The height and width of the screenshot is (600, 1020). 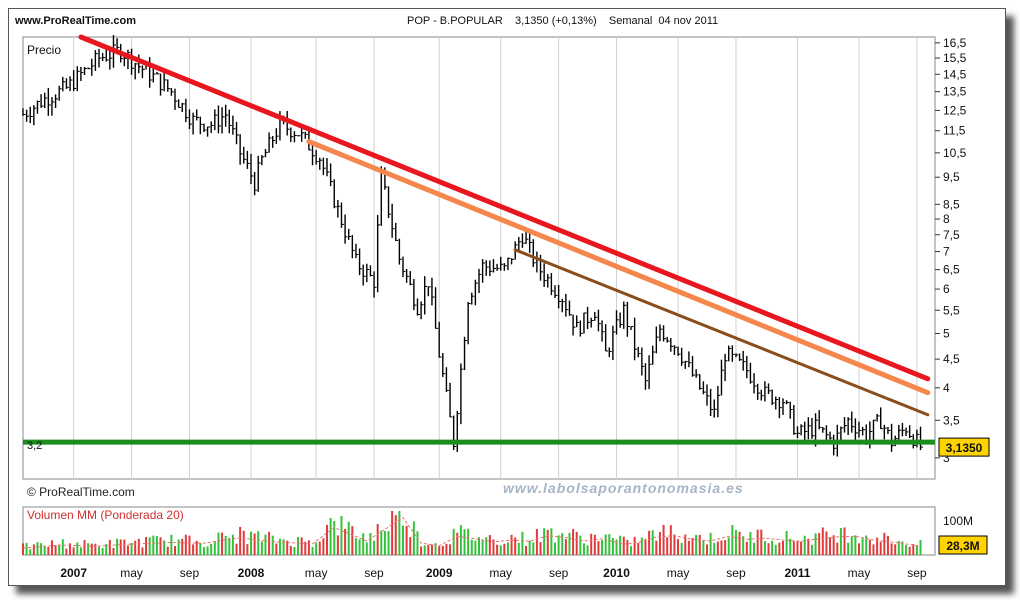 What do you see at coordinates (44, 50) in the screenshot?
I see `price-panel-label: Precio` at bounding box center [44, 50].